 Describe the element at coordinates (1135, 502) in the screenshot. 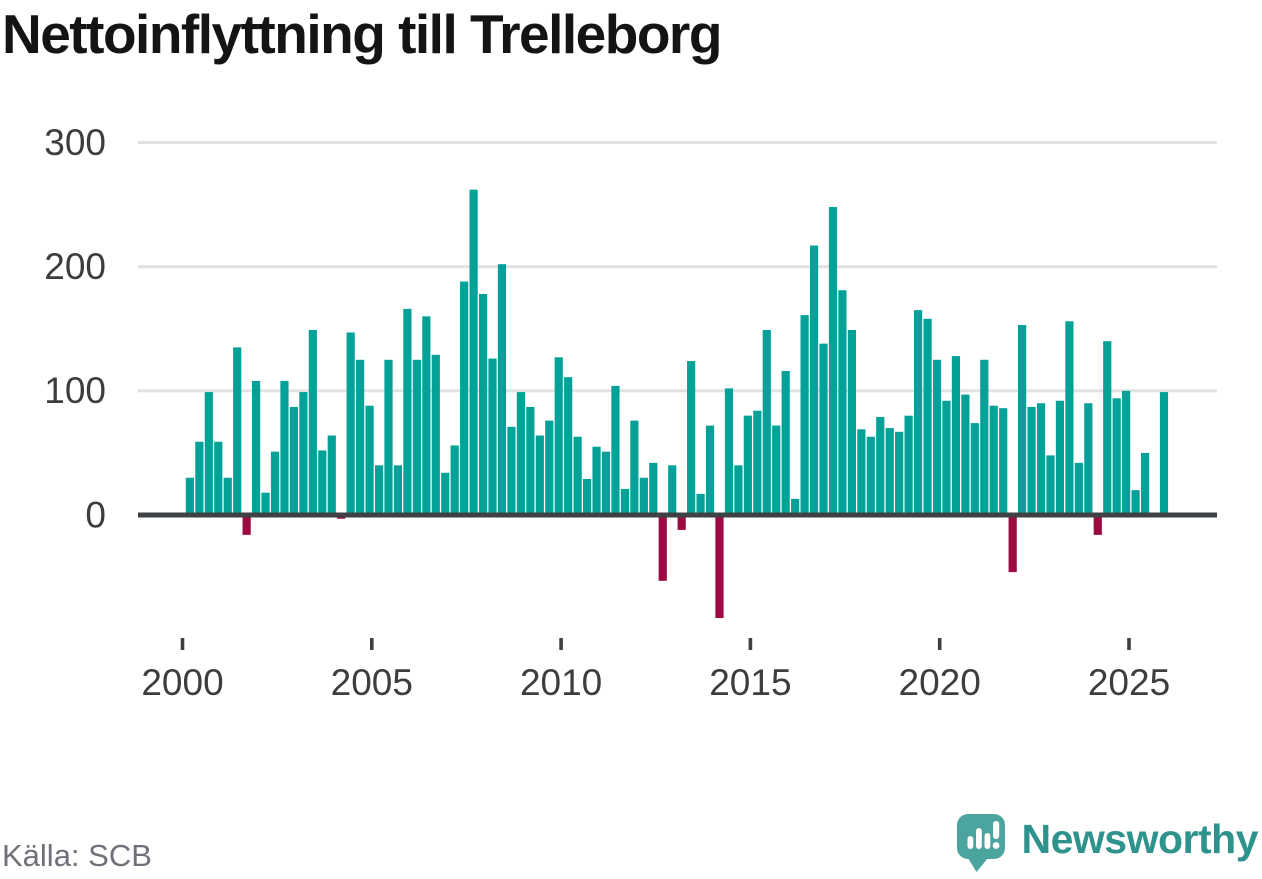

I see `bar-2025-q1` at that location.